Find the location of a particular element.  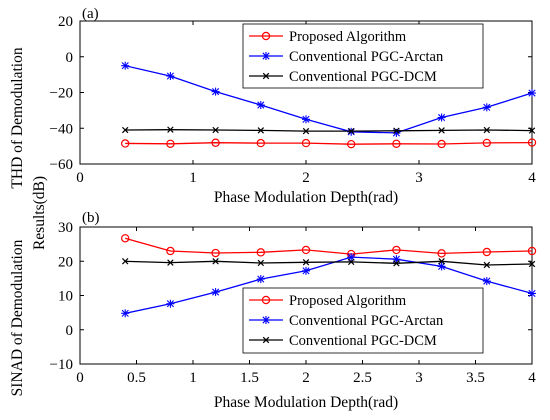

x-tick-label: 0 is located at coordinates (80, 178).